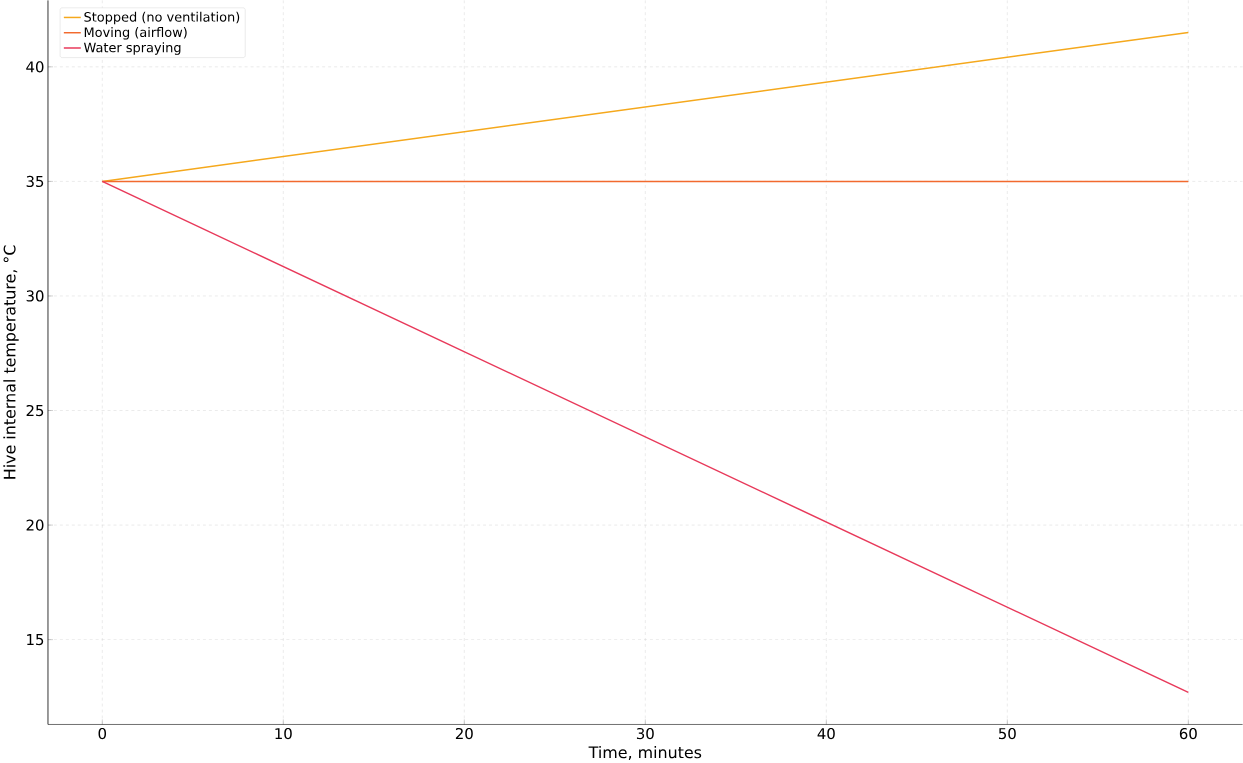 Image resolution: width=1243 pixels, height=763 pixels. Describe the element at coordinates (162, 18) in the screenshot. I see `legend-label: Stopped (no ventilation)` at that location.